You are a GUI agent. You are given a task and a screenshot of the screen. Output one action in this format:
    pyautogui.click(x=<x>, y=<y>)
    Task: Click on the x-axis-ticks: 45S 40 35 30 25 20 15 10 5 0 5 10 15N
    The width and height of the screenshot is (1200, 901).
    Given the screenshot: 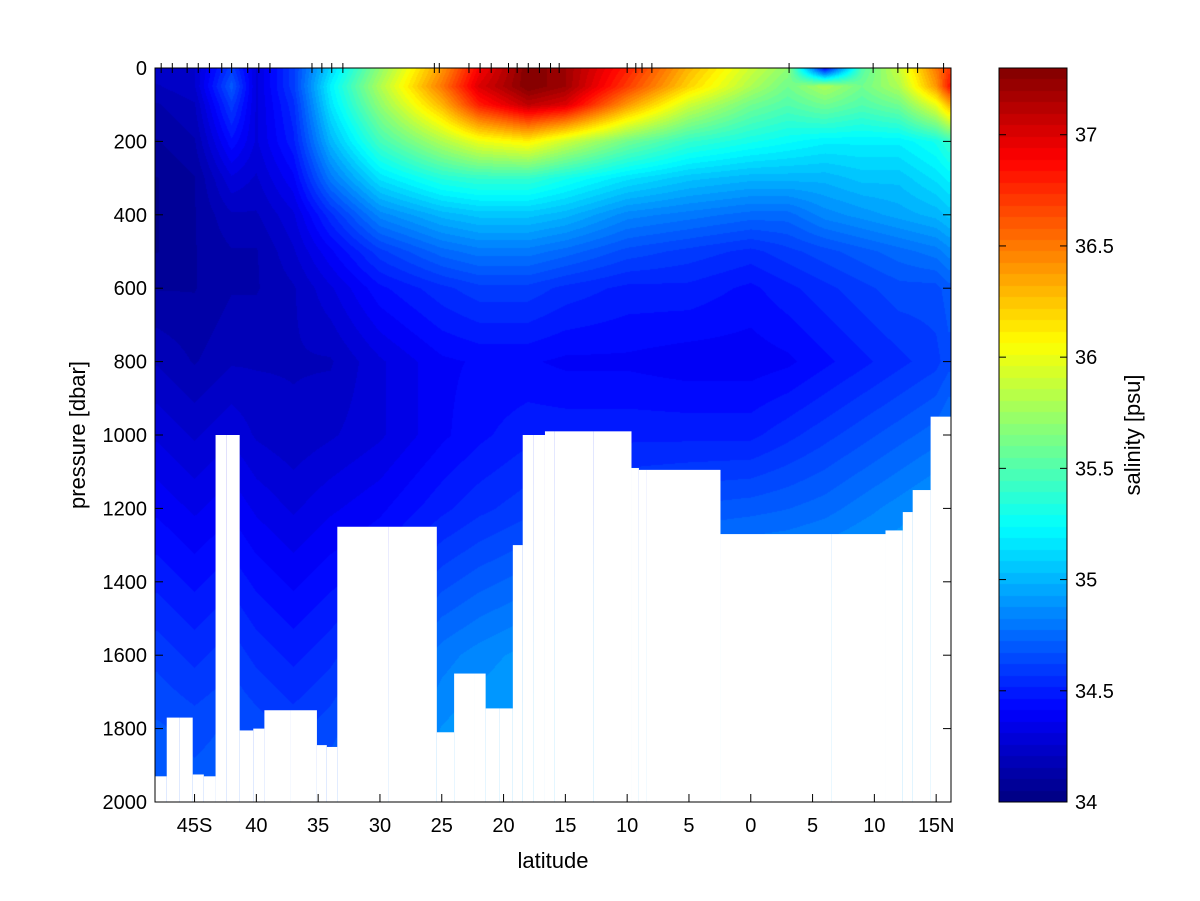 What is the action you would take?
    pyautogui.click(x=566, y=815)
    